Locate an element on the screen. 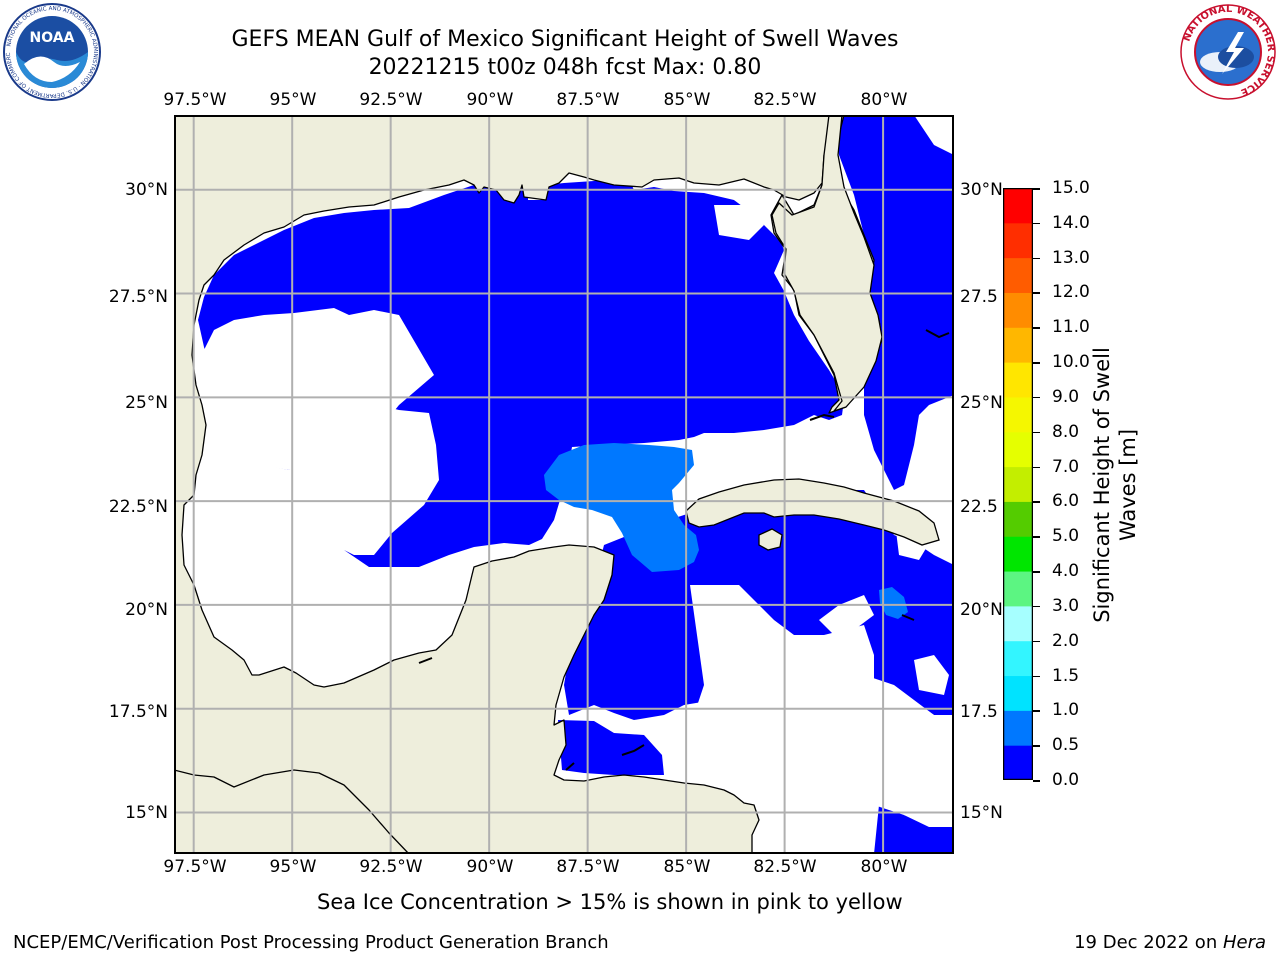 Image resolution: width=1280 pixels, height=960 pixels. lon-label-top: 87.5°W is located at coordinates (588, 100).